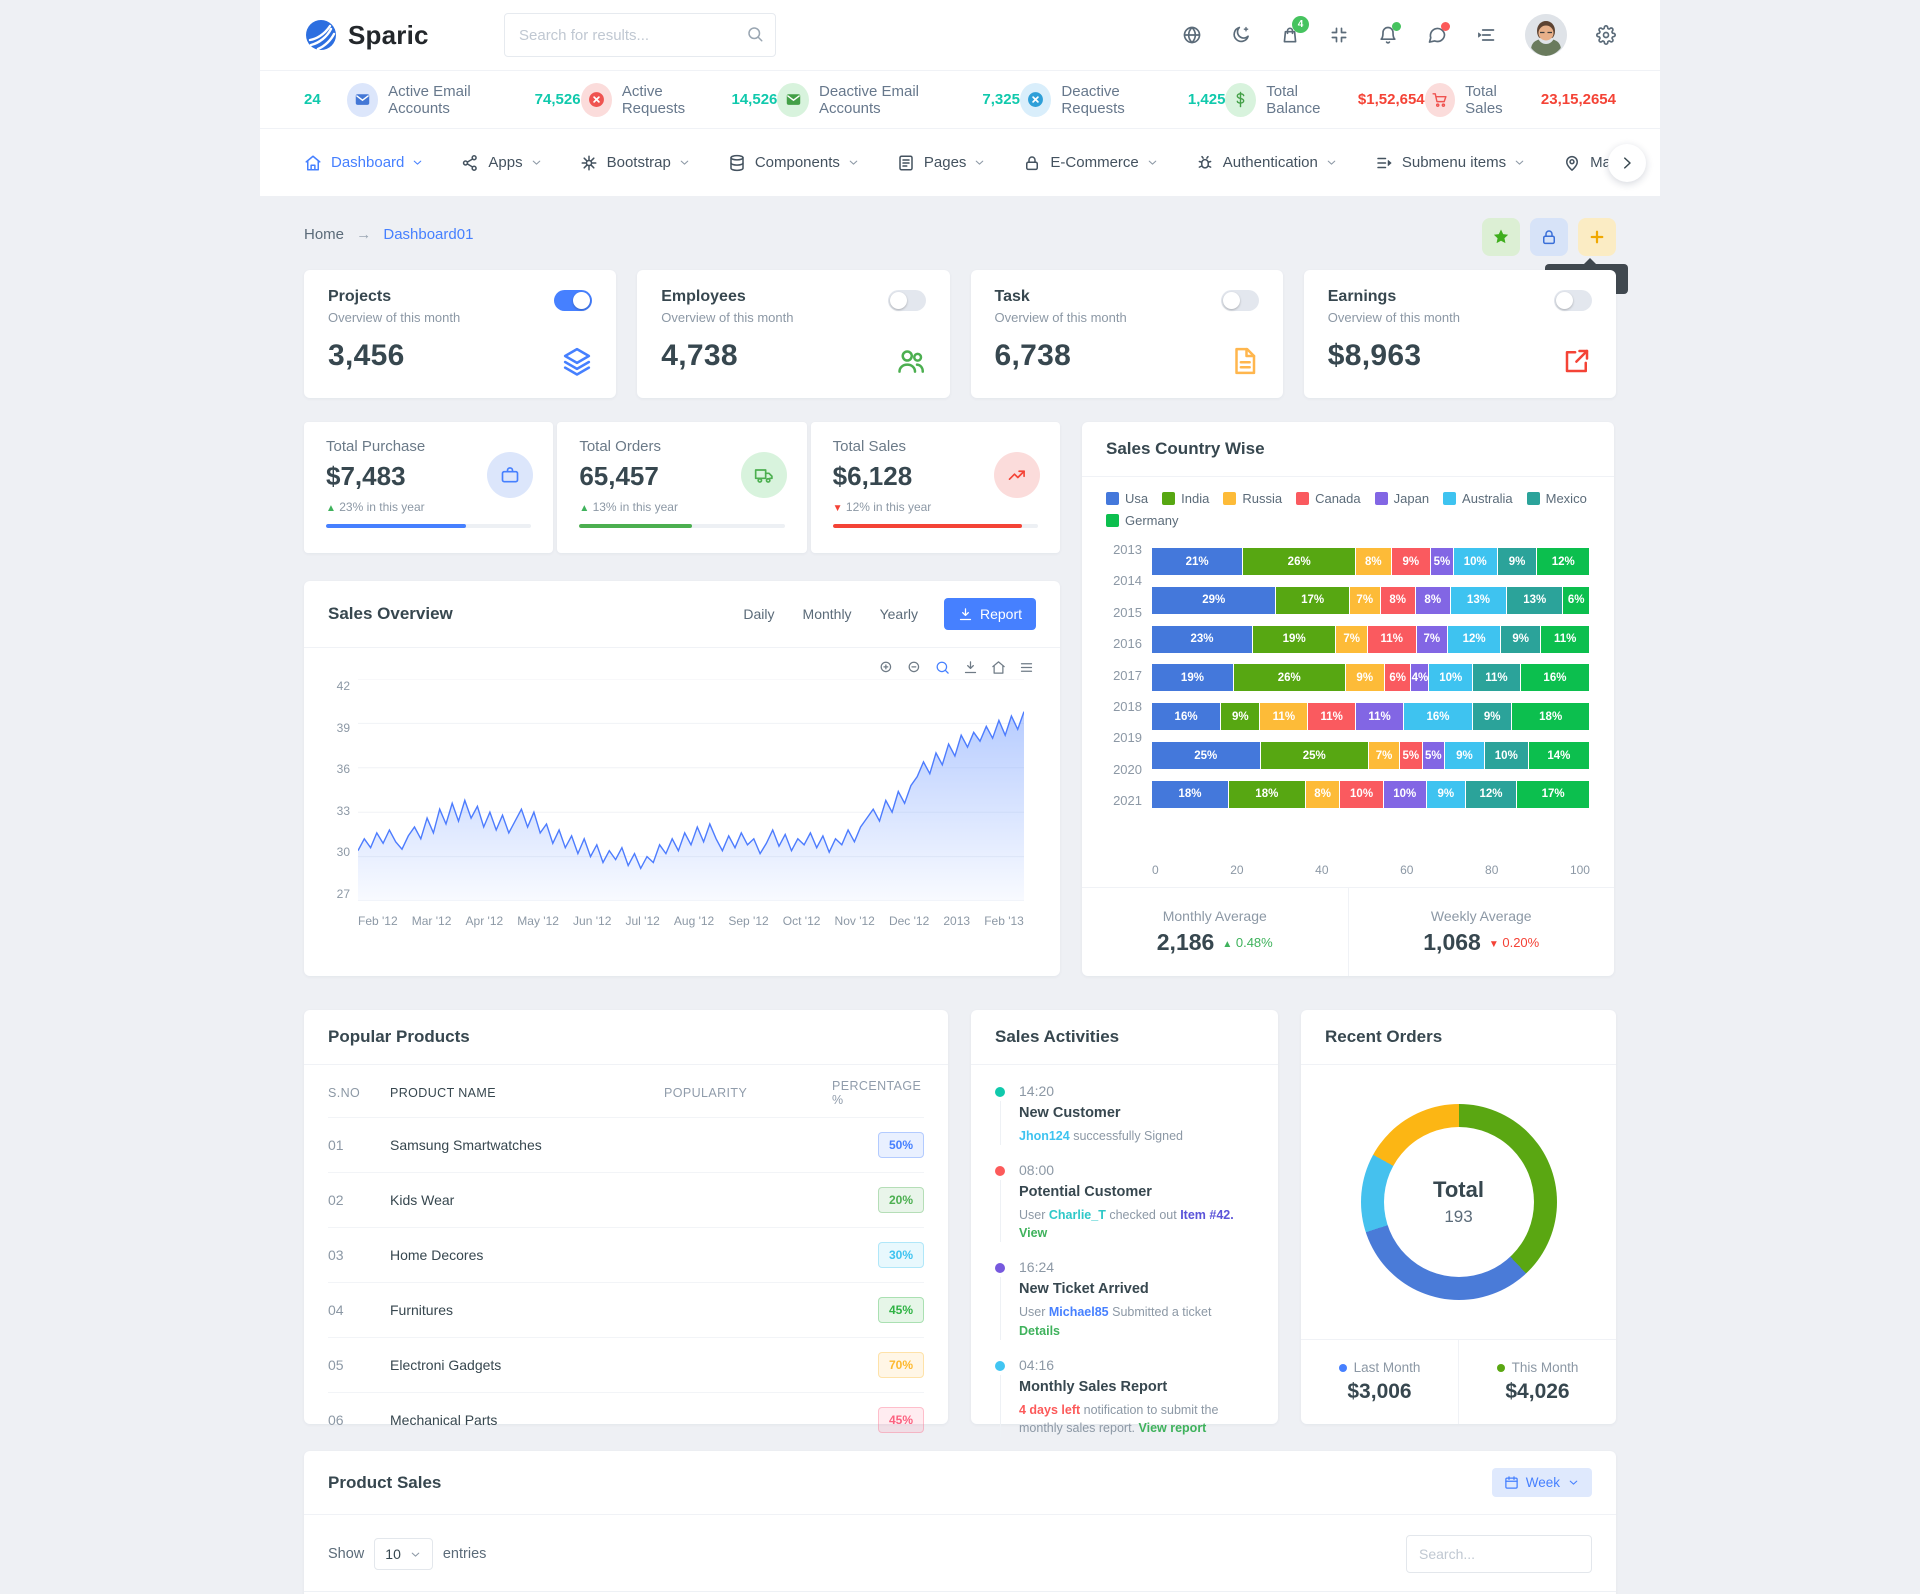 This screenshot has height=1594, width=1920. I want to click on add-new-button, so click(1597, 237).